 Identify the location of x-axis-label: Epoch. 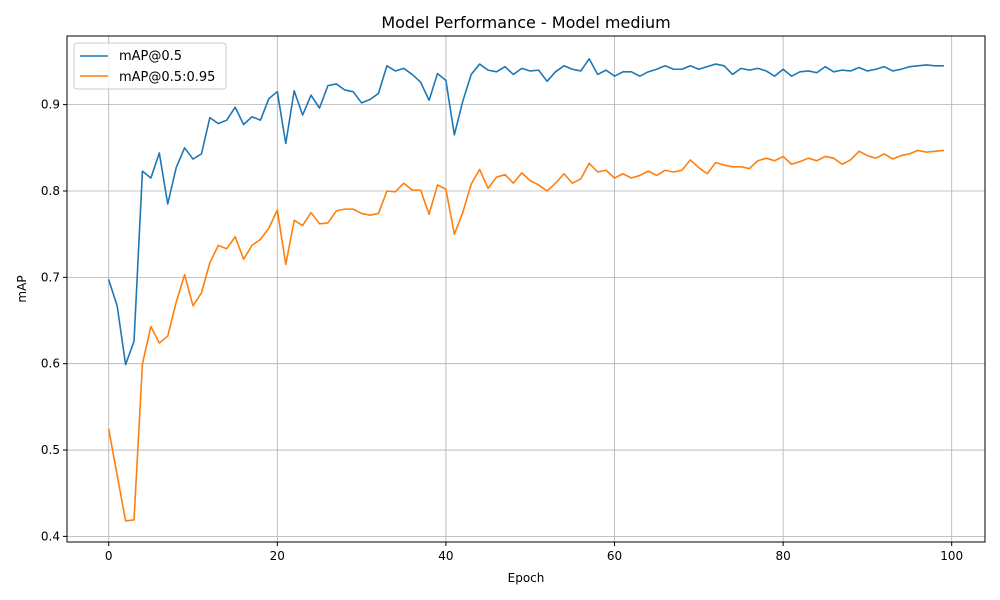
(526, 578).